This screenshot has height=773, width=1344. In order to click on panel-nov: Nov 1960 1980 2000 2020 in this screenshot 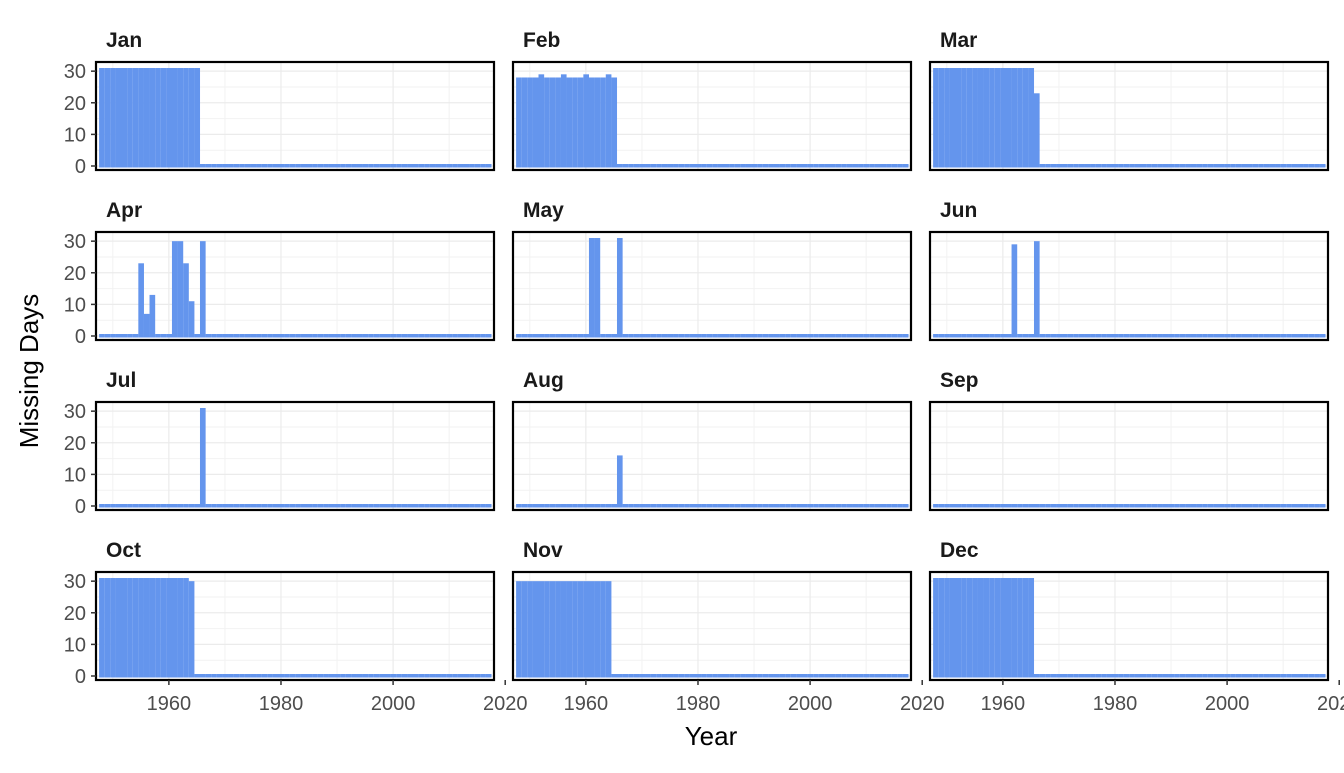, I will do `click(727, 627)`.